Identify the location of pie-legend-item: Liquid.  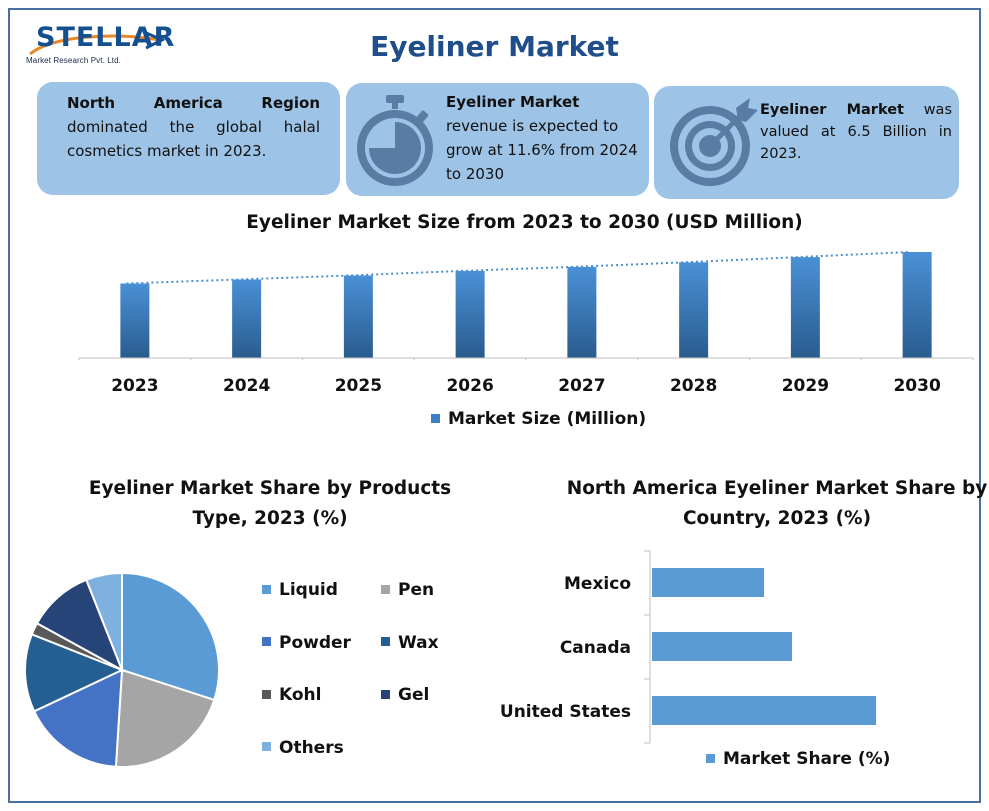
(300, 590).